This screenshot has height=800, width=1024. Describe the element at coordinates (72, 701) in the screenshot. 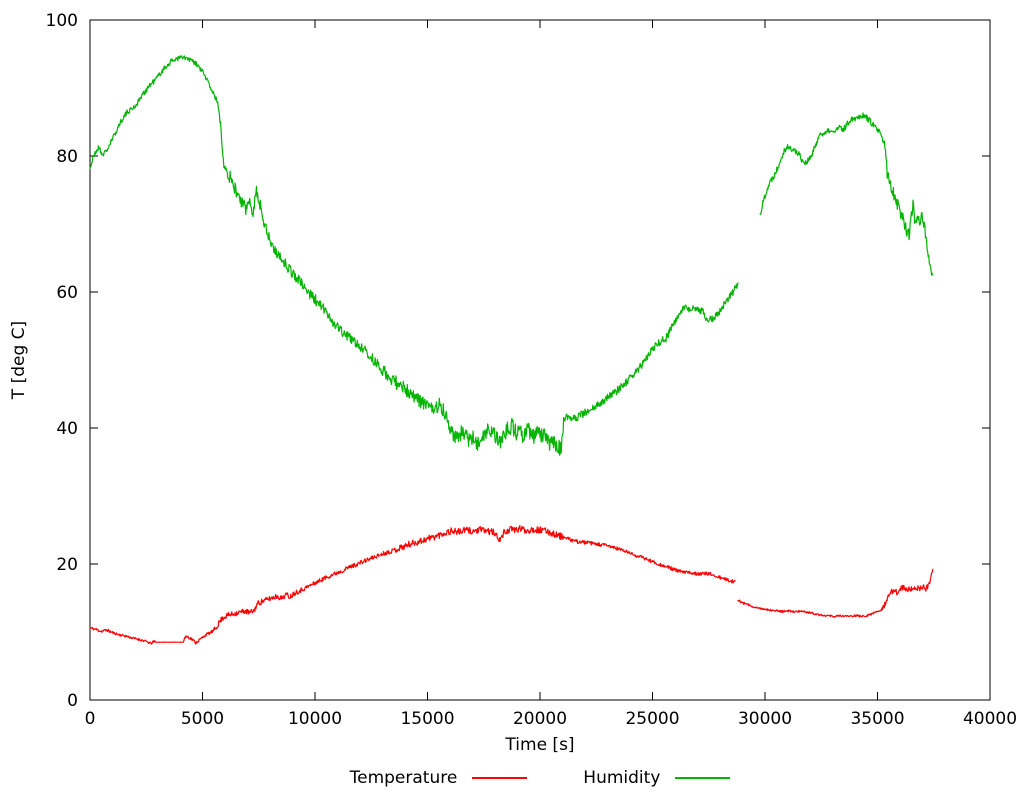

I see `y-tick-label: 0` at that location.